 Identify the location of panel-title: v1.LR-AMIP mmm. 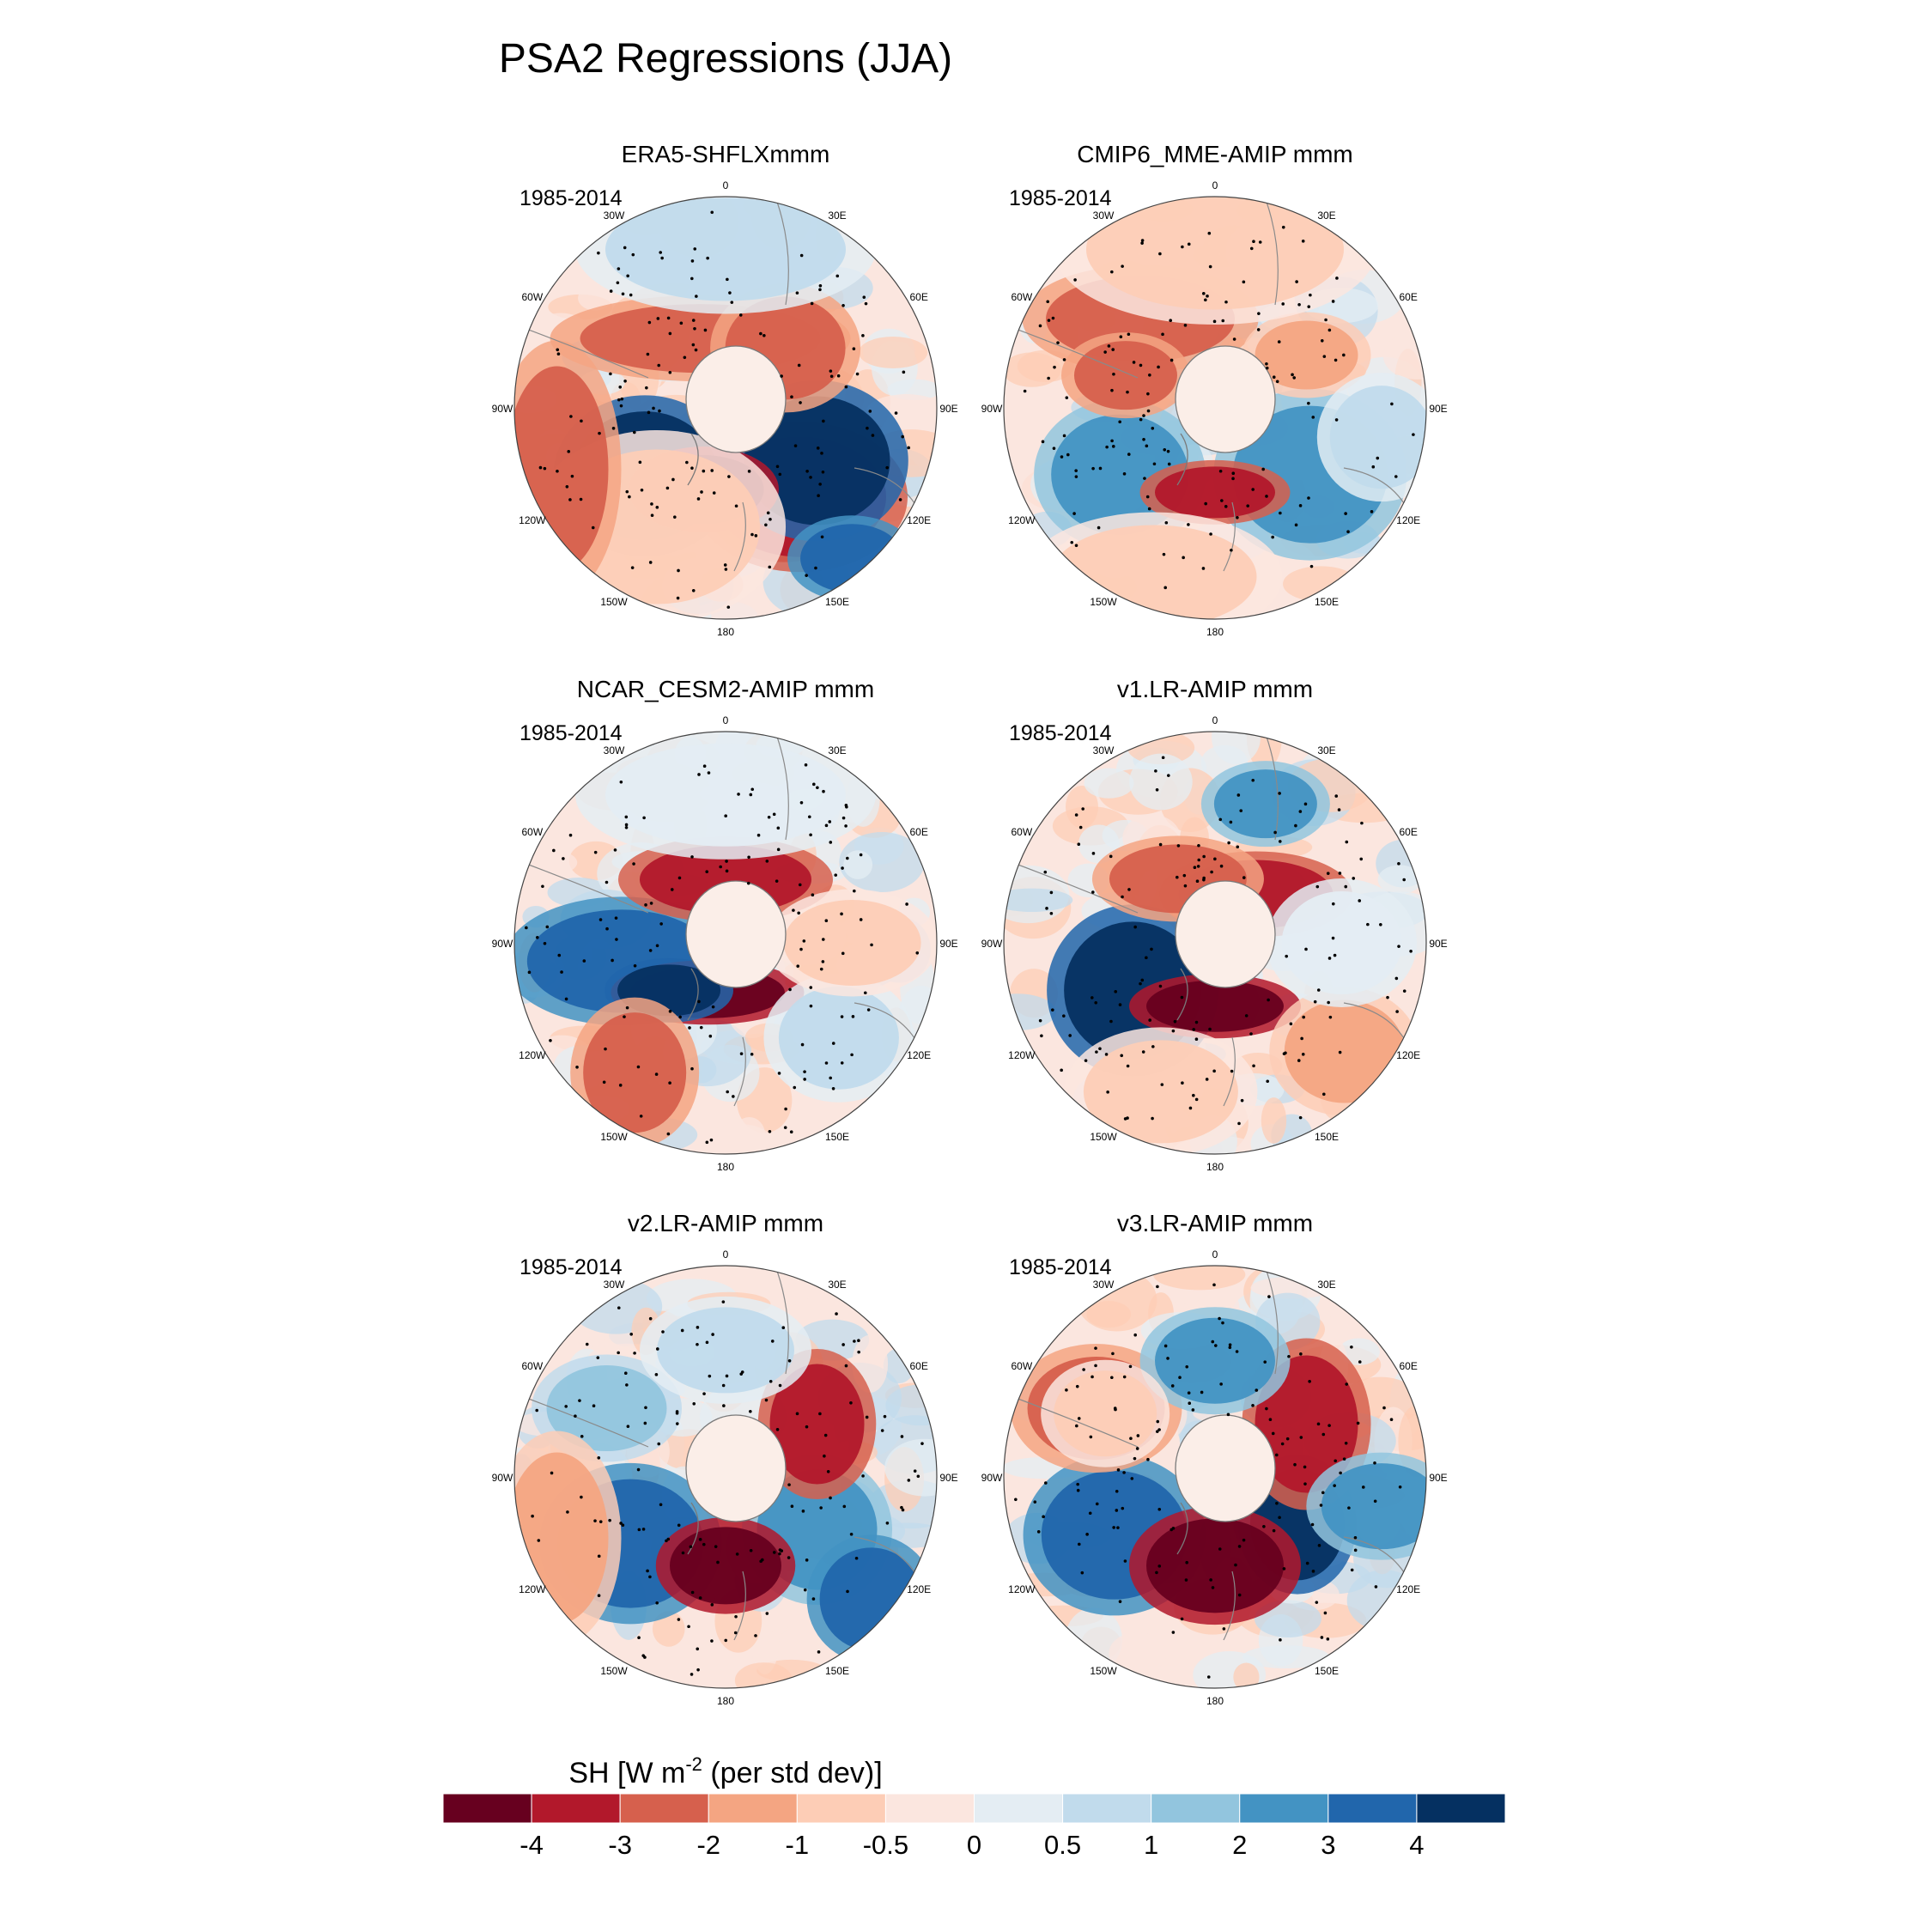
(1215, 689).